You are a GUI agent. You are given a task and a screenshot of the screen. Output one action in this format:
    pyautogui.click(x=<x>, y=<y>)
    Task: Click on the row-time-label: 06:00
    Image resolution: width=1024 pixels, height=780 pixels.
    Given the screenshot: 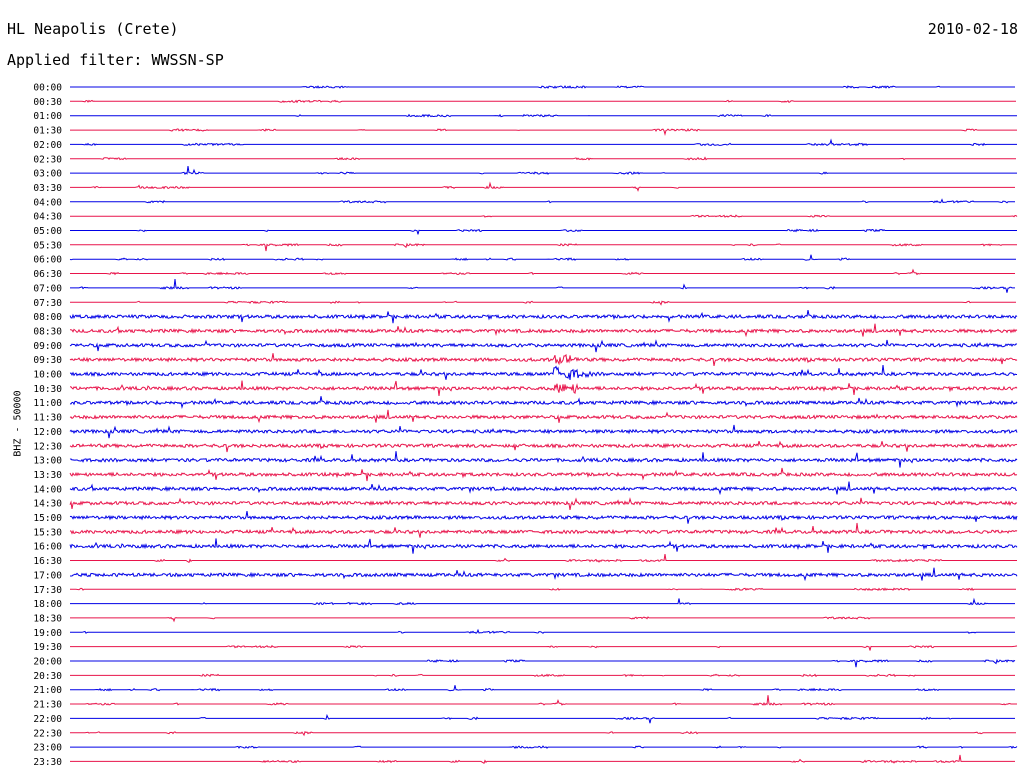 What is the action you would take?
    pyautogui.click(x=47, y=260)
    